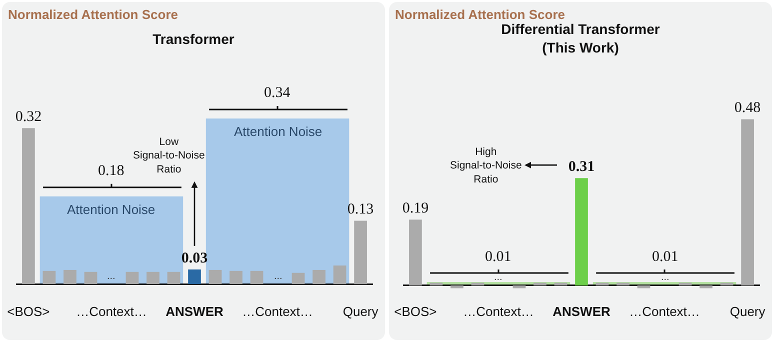  What do you see at coordinates (486, 166) in the screenshot?
I see `annotation: High Signal-to-Noise Ratio` at bounding box center [486, 166].